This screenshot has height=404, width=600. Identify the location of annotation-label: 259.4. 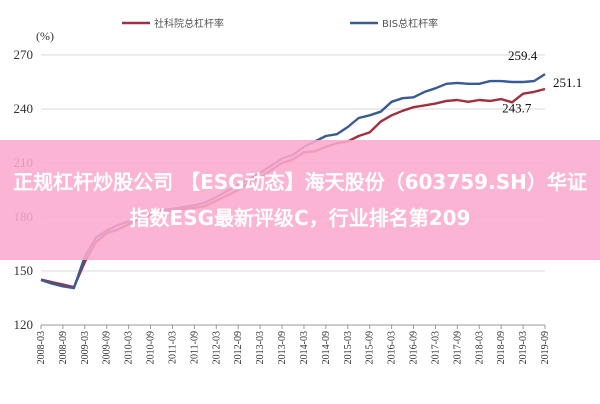
(523, 55).